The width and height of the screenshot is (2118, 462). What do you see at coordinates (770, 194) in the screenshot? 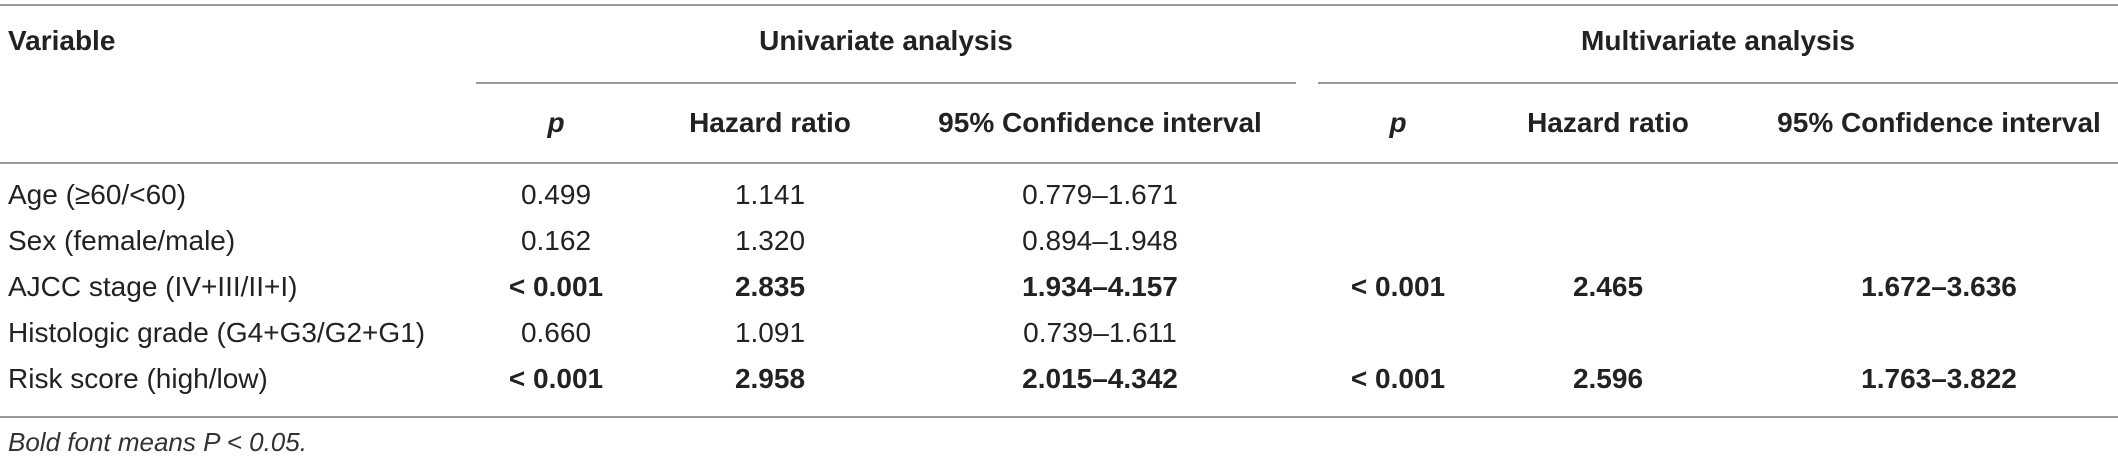
I see `row-uni-hr: 1.141` at bounding box center [770, 194].